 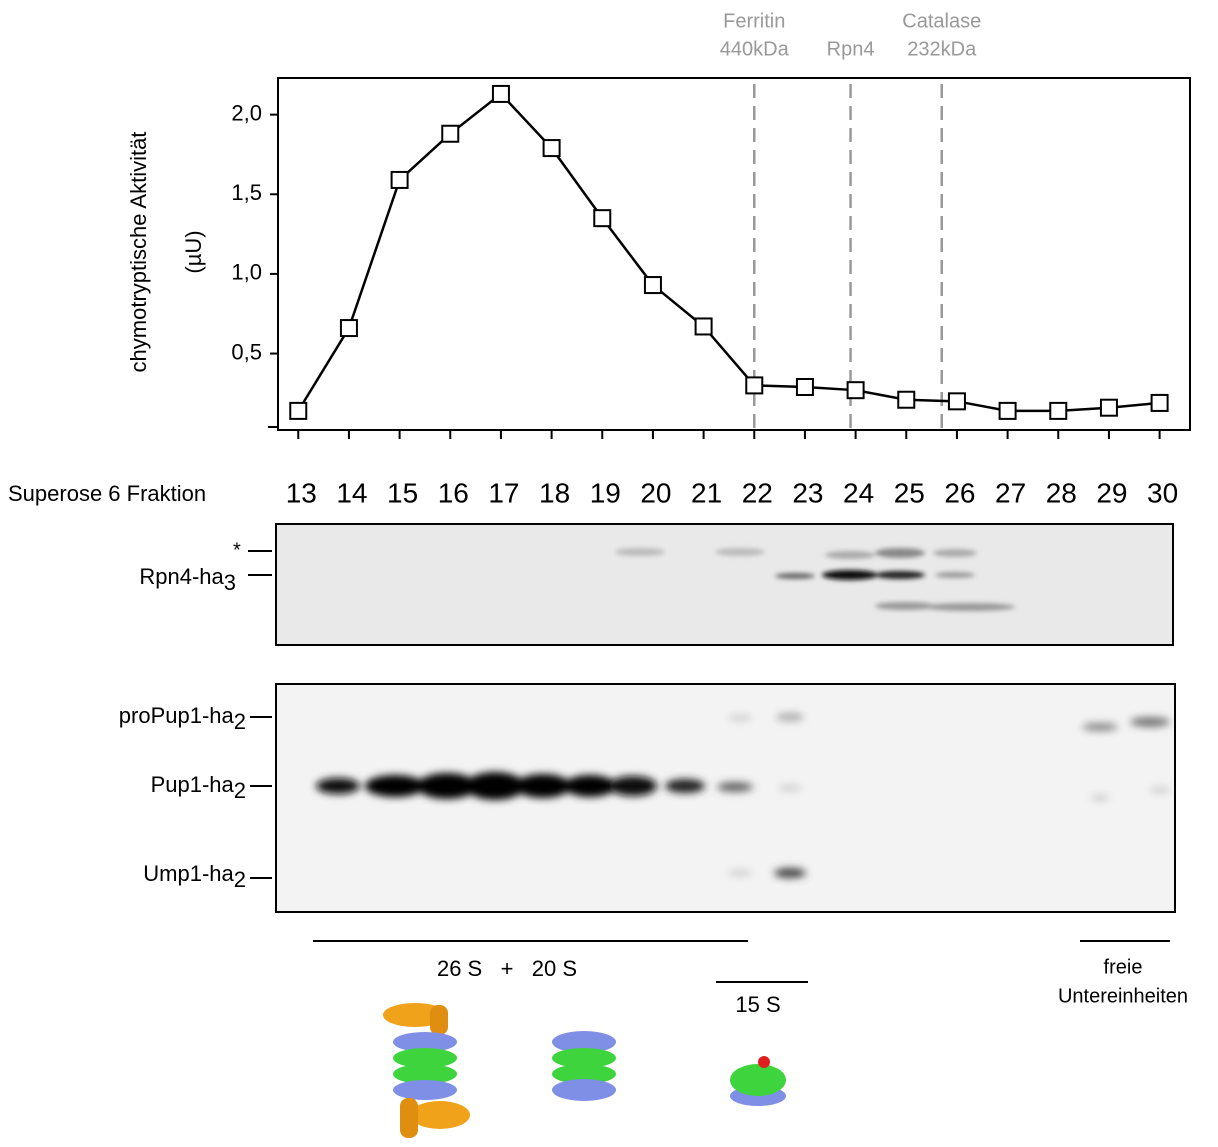 I want to click on x-tick-label: 29, so click(x=1111, y=492).